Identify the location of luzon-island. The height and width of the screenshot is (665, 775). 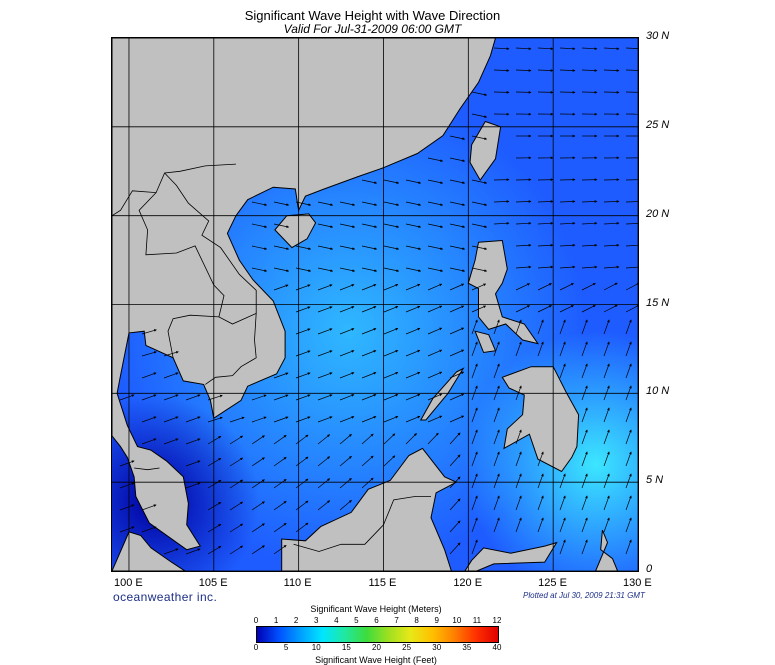
(503, 292).